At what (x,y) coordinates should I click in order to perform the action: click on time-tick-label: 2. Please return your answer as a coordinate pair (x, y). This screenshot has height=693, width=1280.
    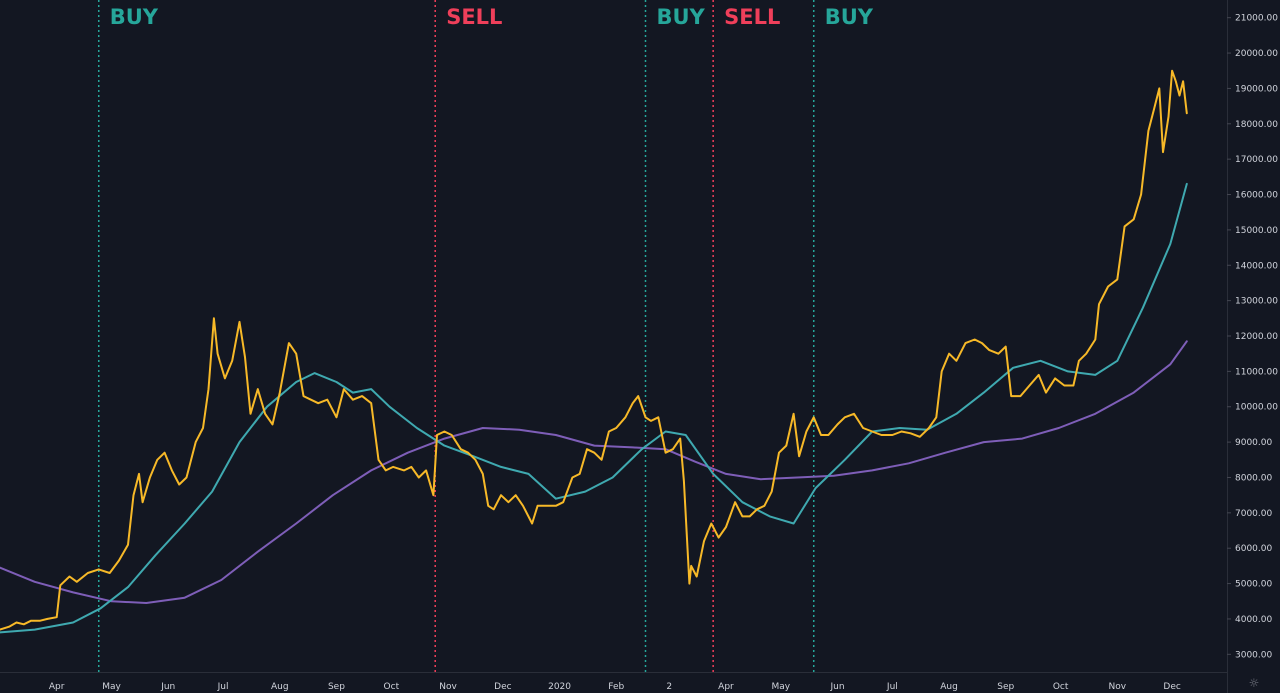
    Looking at the image, I should click on (669, 687).